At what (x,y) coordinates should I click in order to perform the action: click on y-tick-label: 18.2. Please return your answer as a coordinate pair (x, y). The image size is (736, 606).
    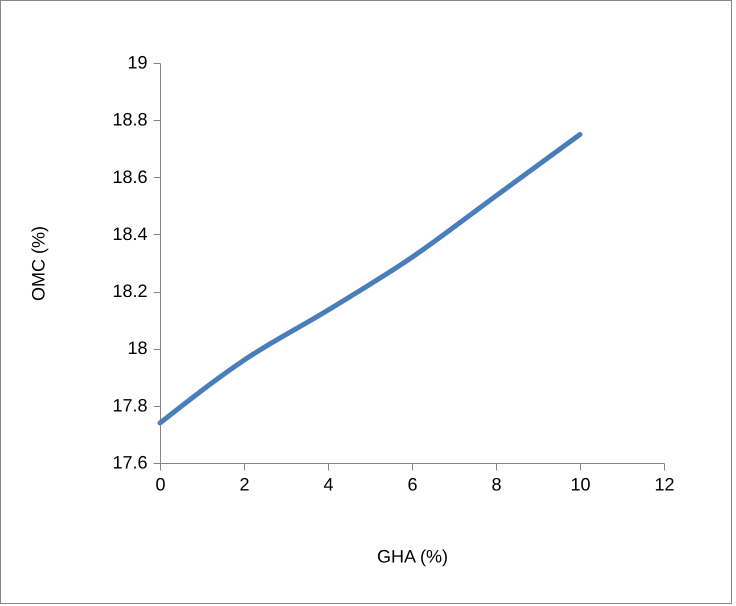
    Looking at the image, I should click on (130, 291).